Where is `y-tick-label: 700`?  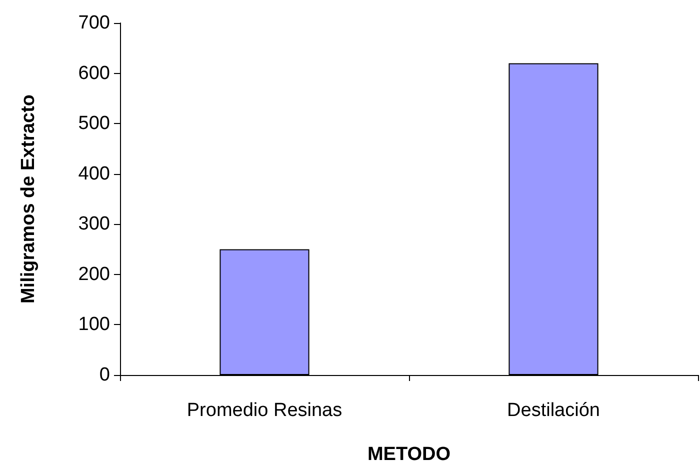 y-tick-label: 700 is located at coordinates (94, 23).